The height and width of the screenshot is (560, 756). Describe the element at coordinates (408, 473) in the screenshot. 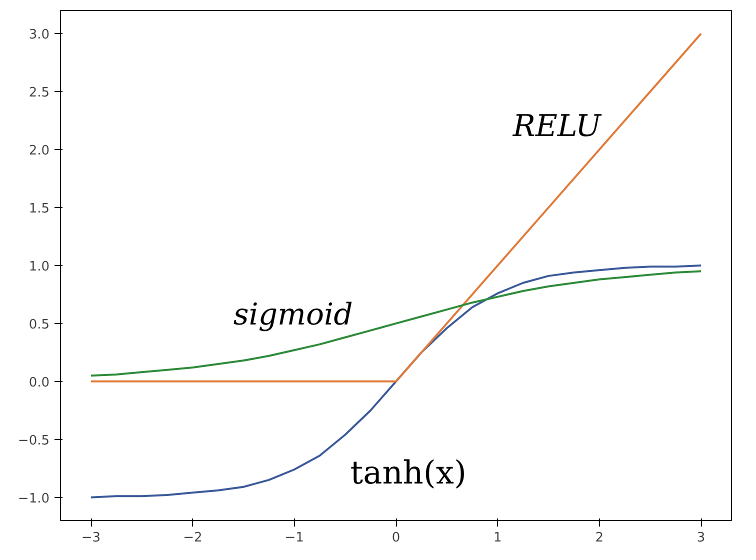

I see `series-label: tanh(x)` at that location.